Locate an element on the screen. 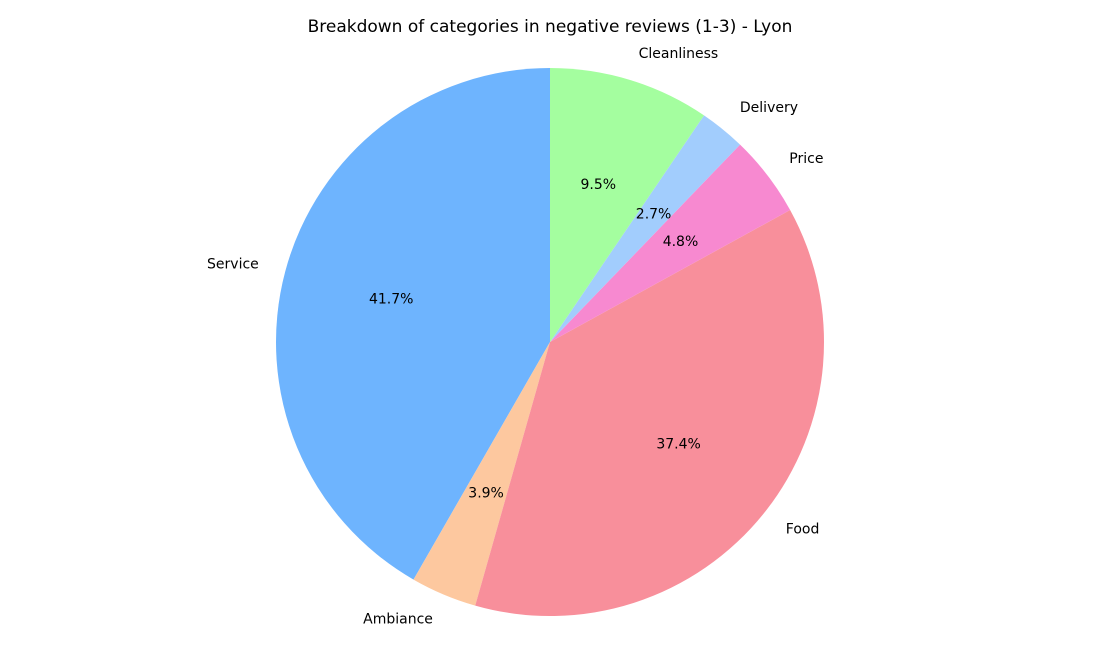  slice-pct-cleanliness: 9.5% is located at coordinates (599, 185).